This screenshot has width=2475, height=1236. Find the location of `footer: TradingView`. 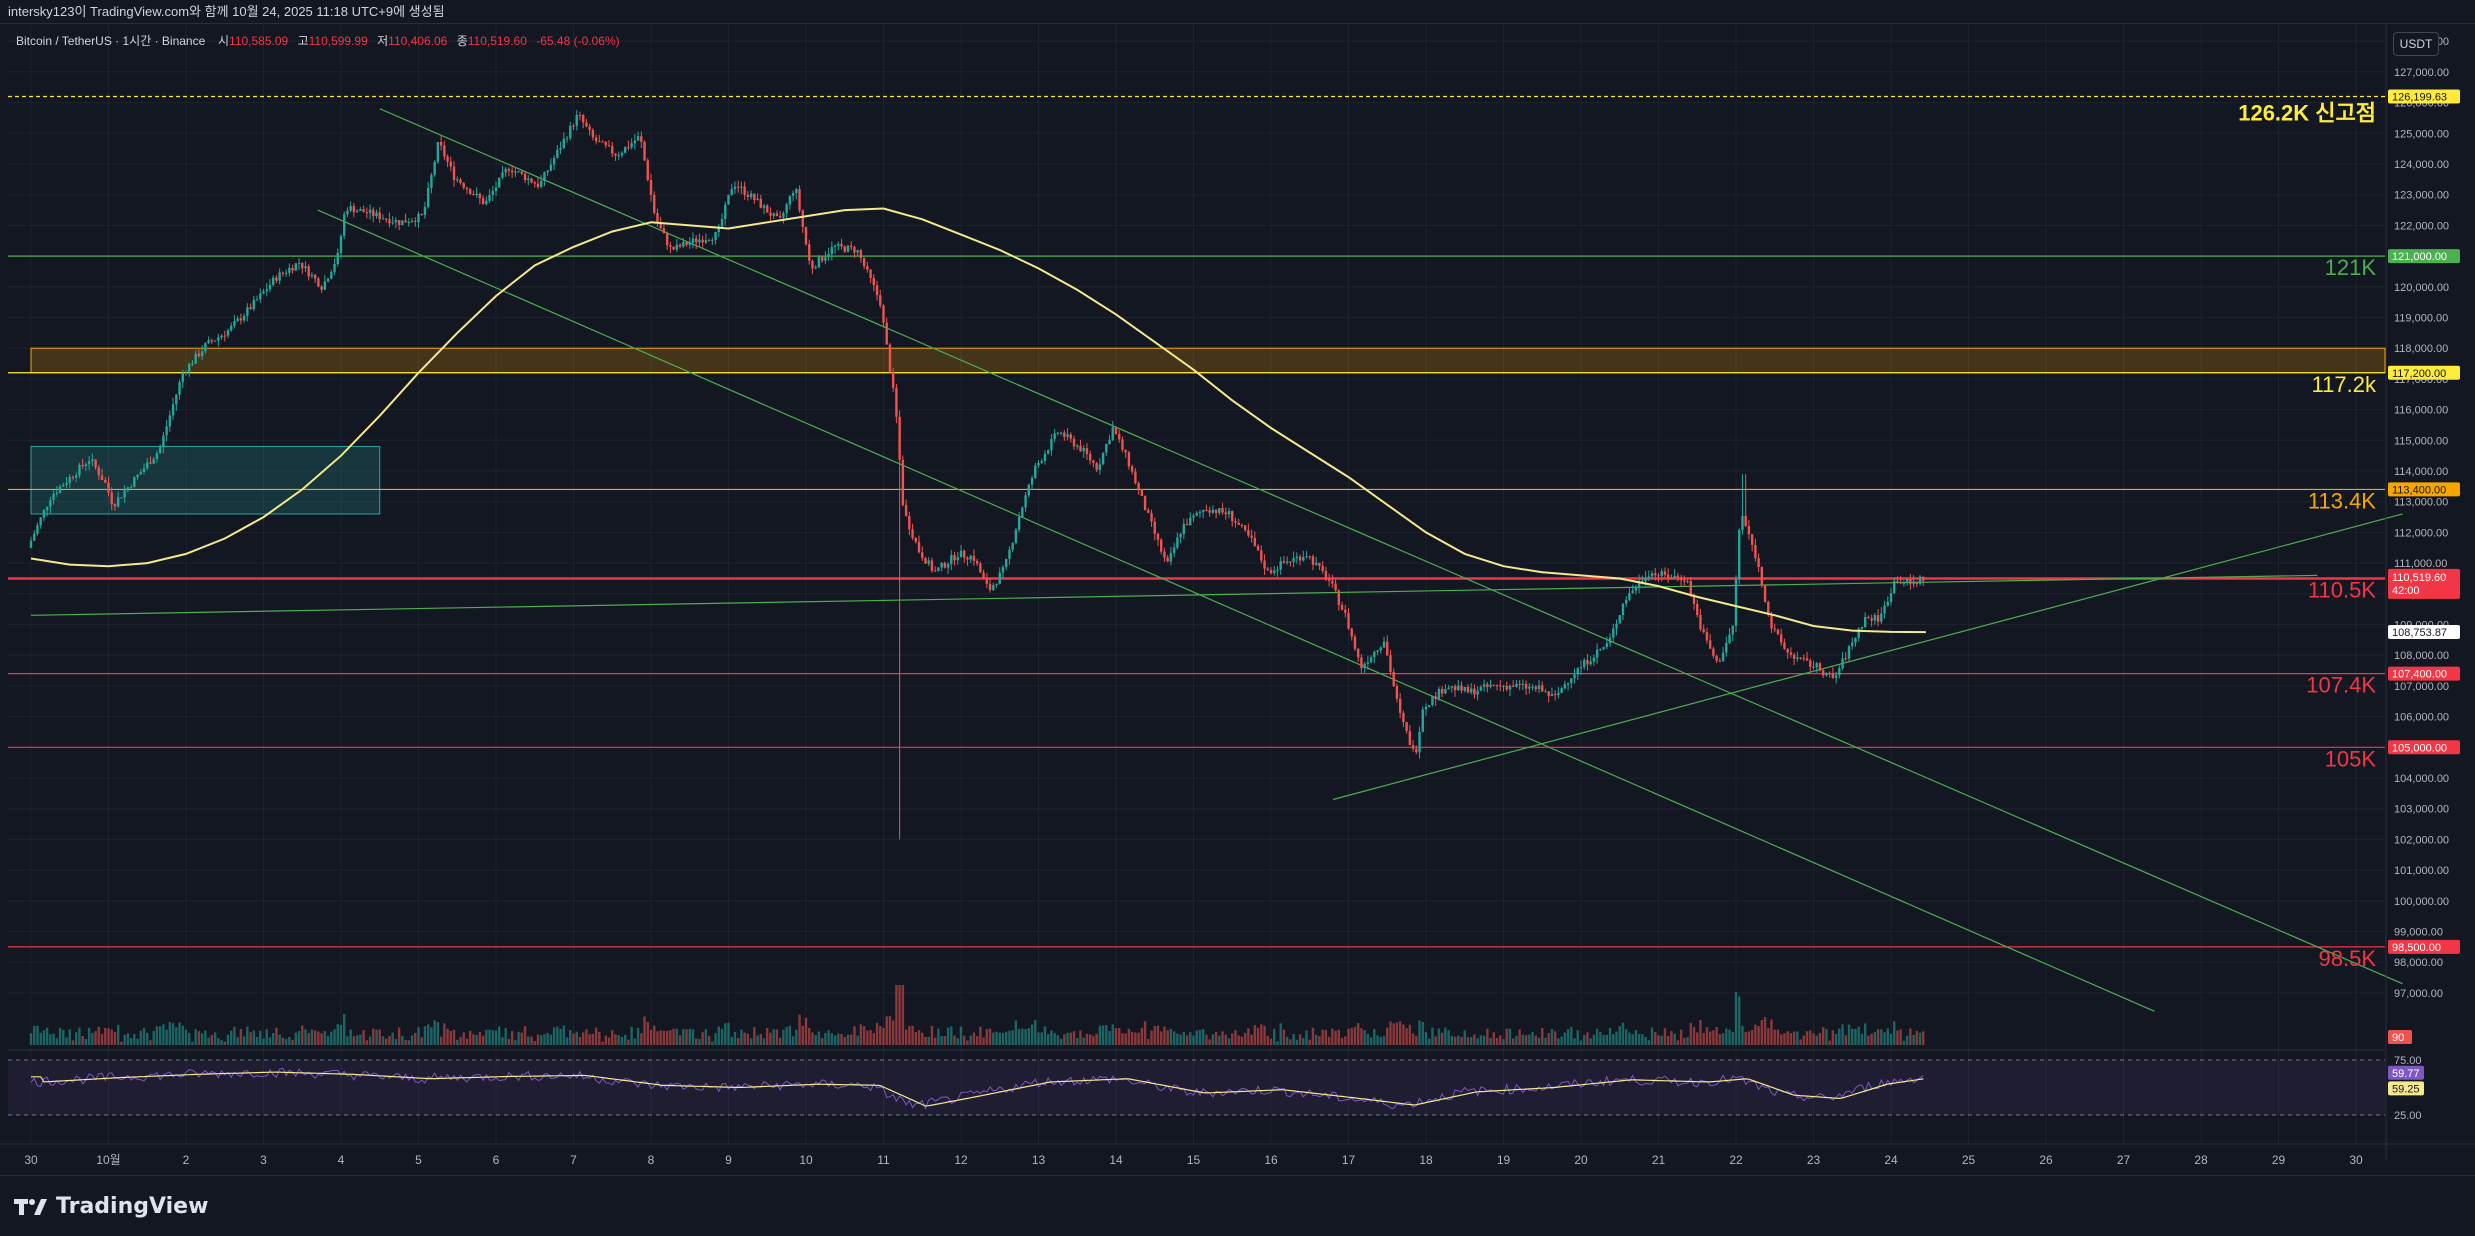

footer: TradingView is located at coordinates (1237, 1205).